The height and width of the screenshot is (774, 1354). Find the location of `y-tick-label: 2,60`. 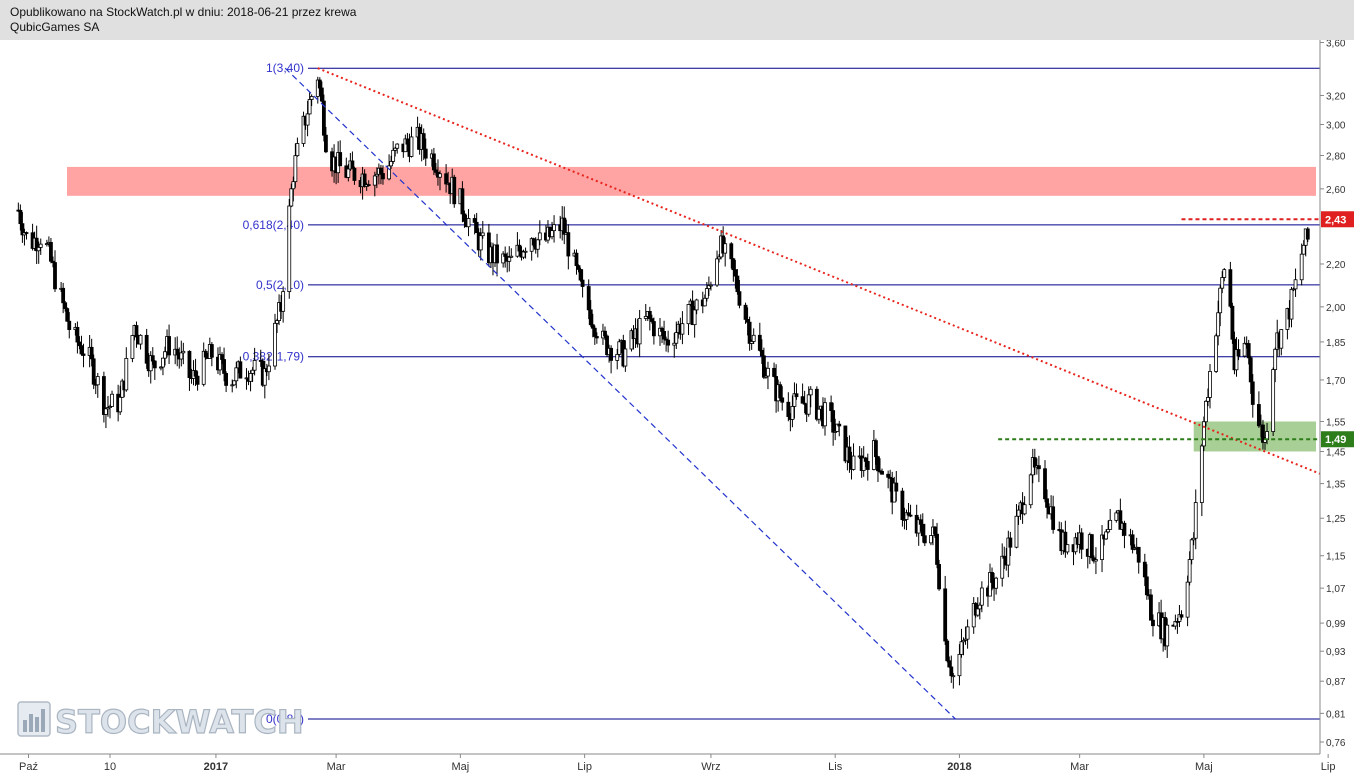

y-tick-label: 2,60 is located at coordinates (1336, 190).